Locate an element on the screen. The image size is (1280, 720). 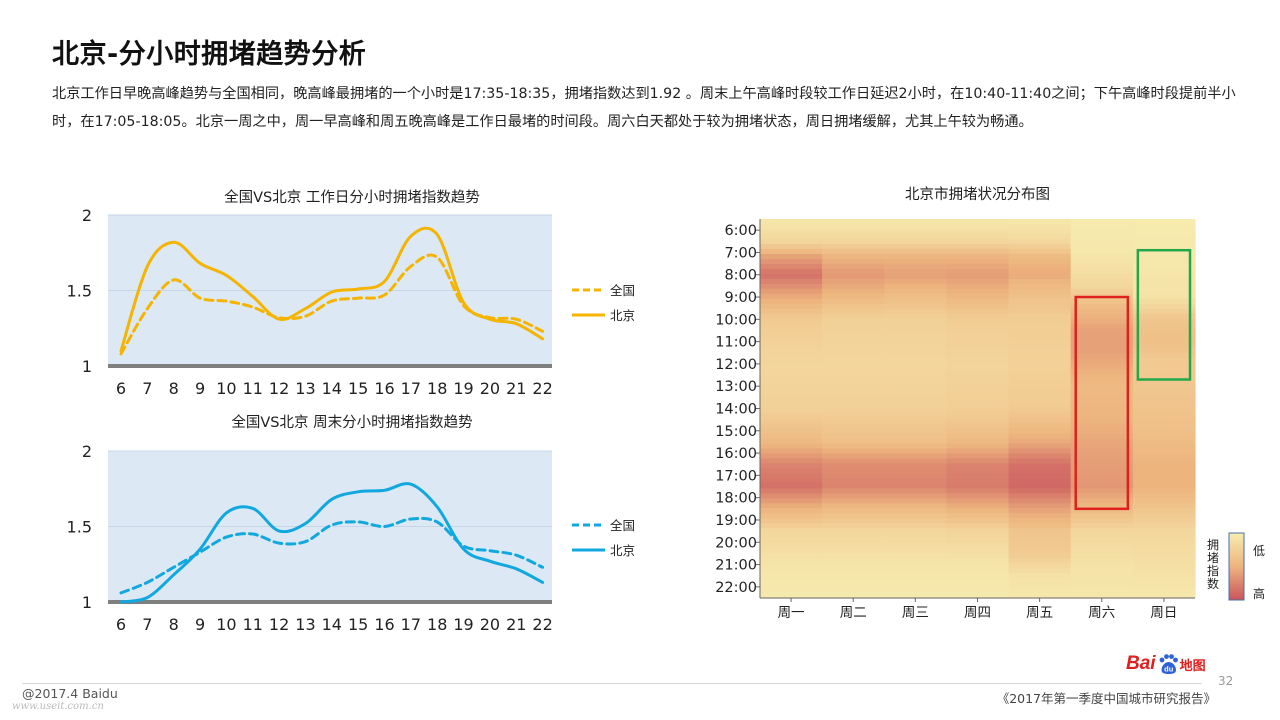
x-tick-label: 16 is located at coordinates (384, 388).